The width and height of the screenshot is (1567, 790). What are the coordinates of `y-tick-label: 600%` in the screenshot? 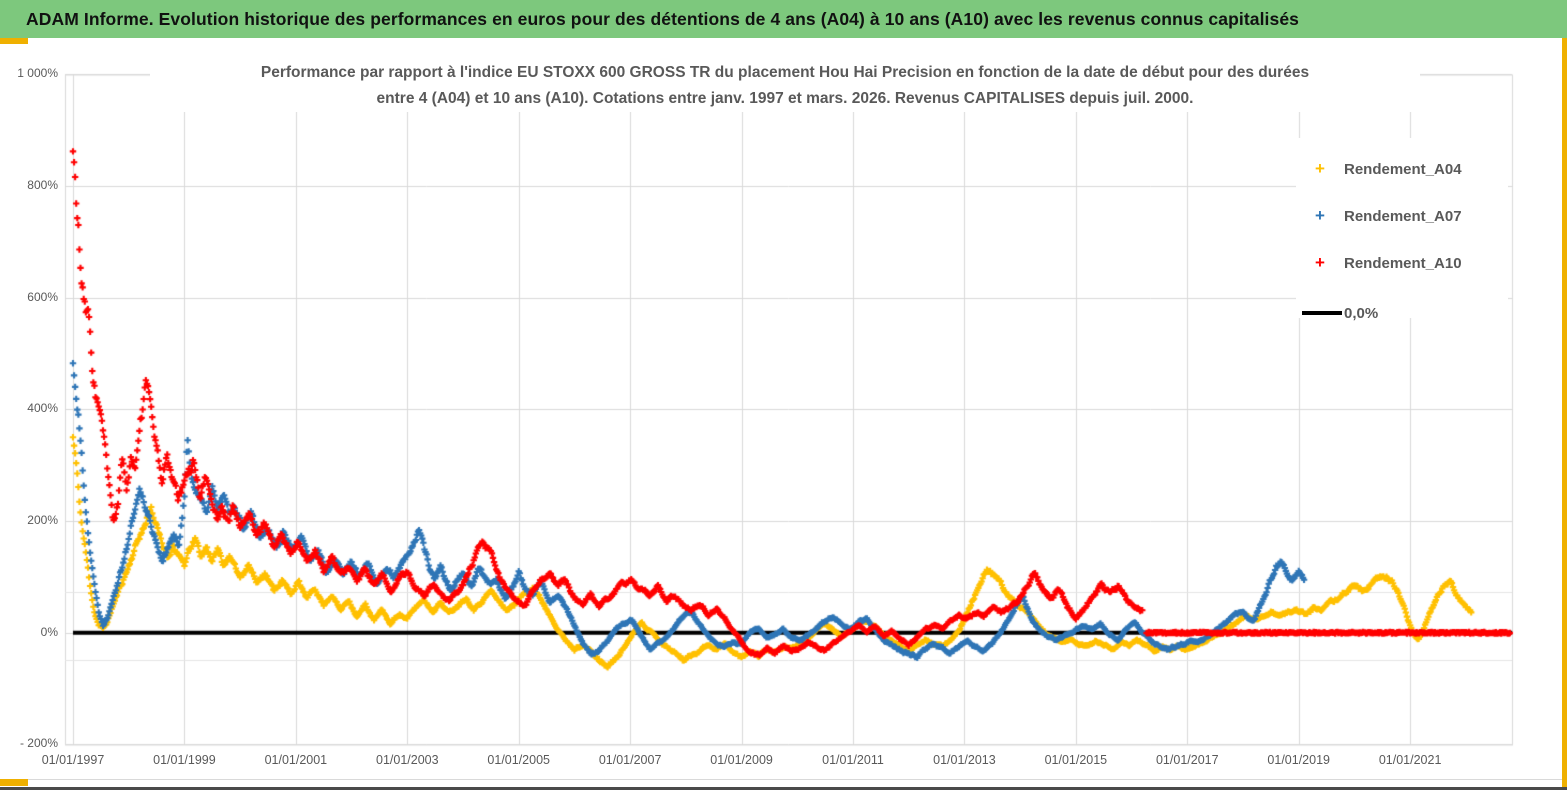 It's located at (42, 296).